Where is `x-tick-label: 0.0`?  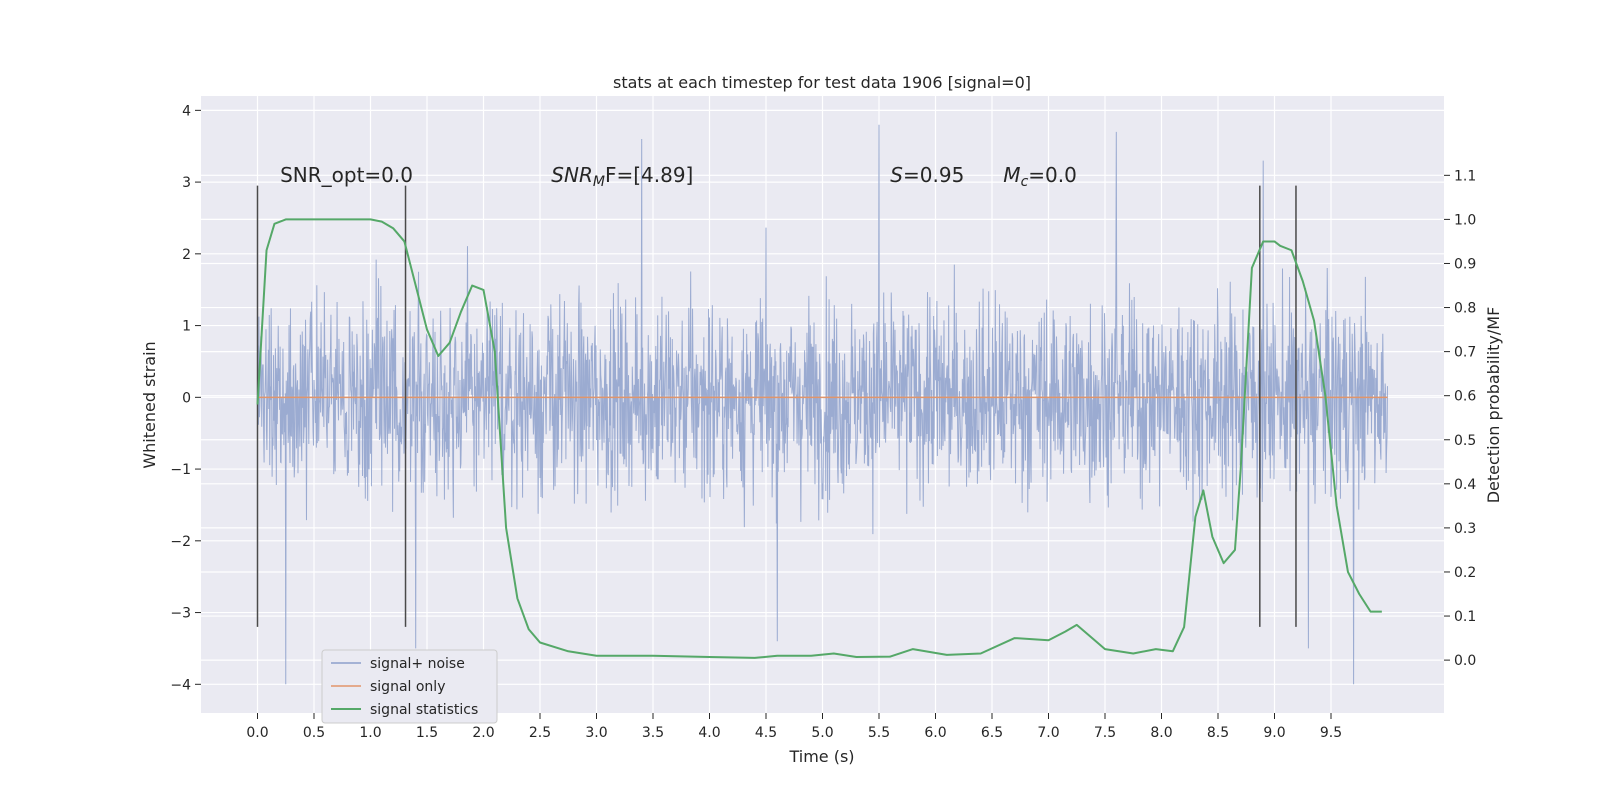 x-tick-label: 0.0 is located at coordinates (257, 733).